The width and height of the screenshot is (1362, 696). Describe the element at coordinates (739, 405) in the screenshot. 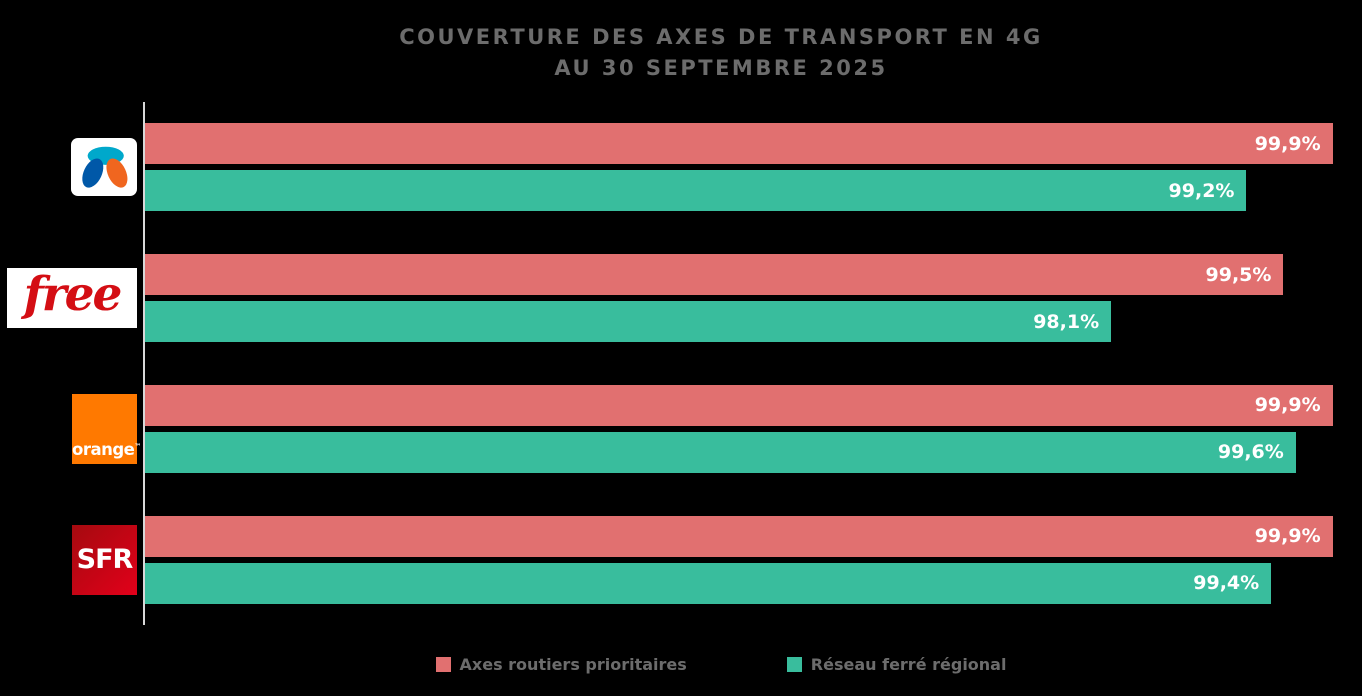

I see `bar-orange-axes-routiers: 99,9%` at that location.